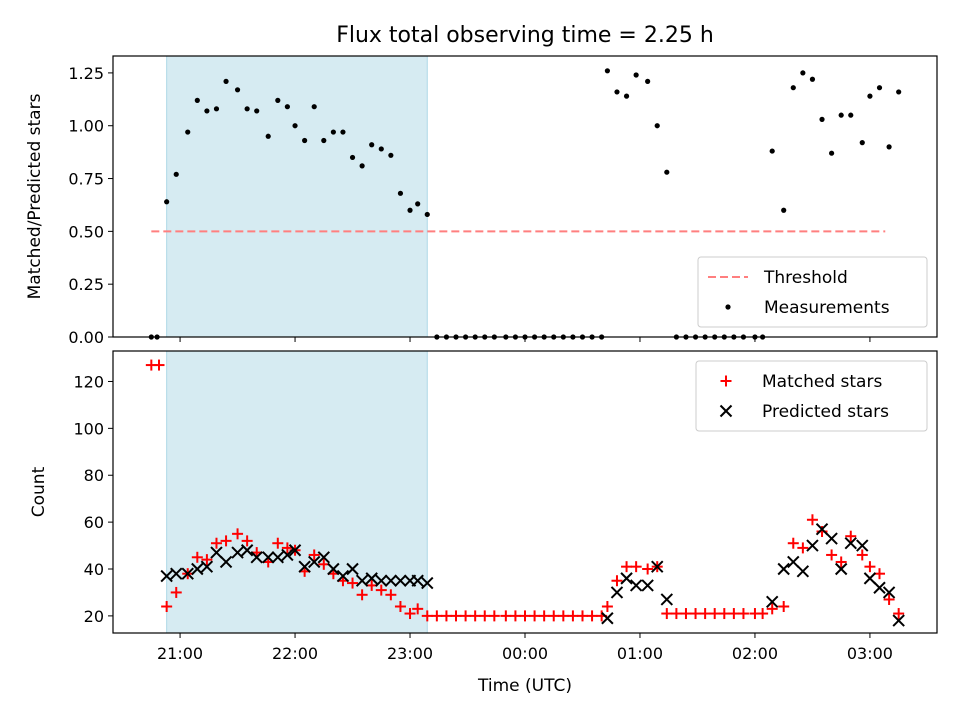 The width and height of the screenshot is (960, 720). Describe the element at coordinates (822, 382) in the screenshot. I see `legend-label: Matched stars` at that location.